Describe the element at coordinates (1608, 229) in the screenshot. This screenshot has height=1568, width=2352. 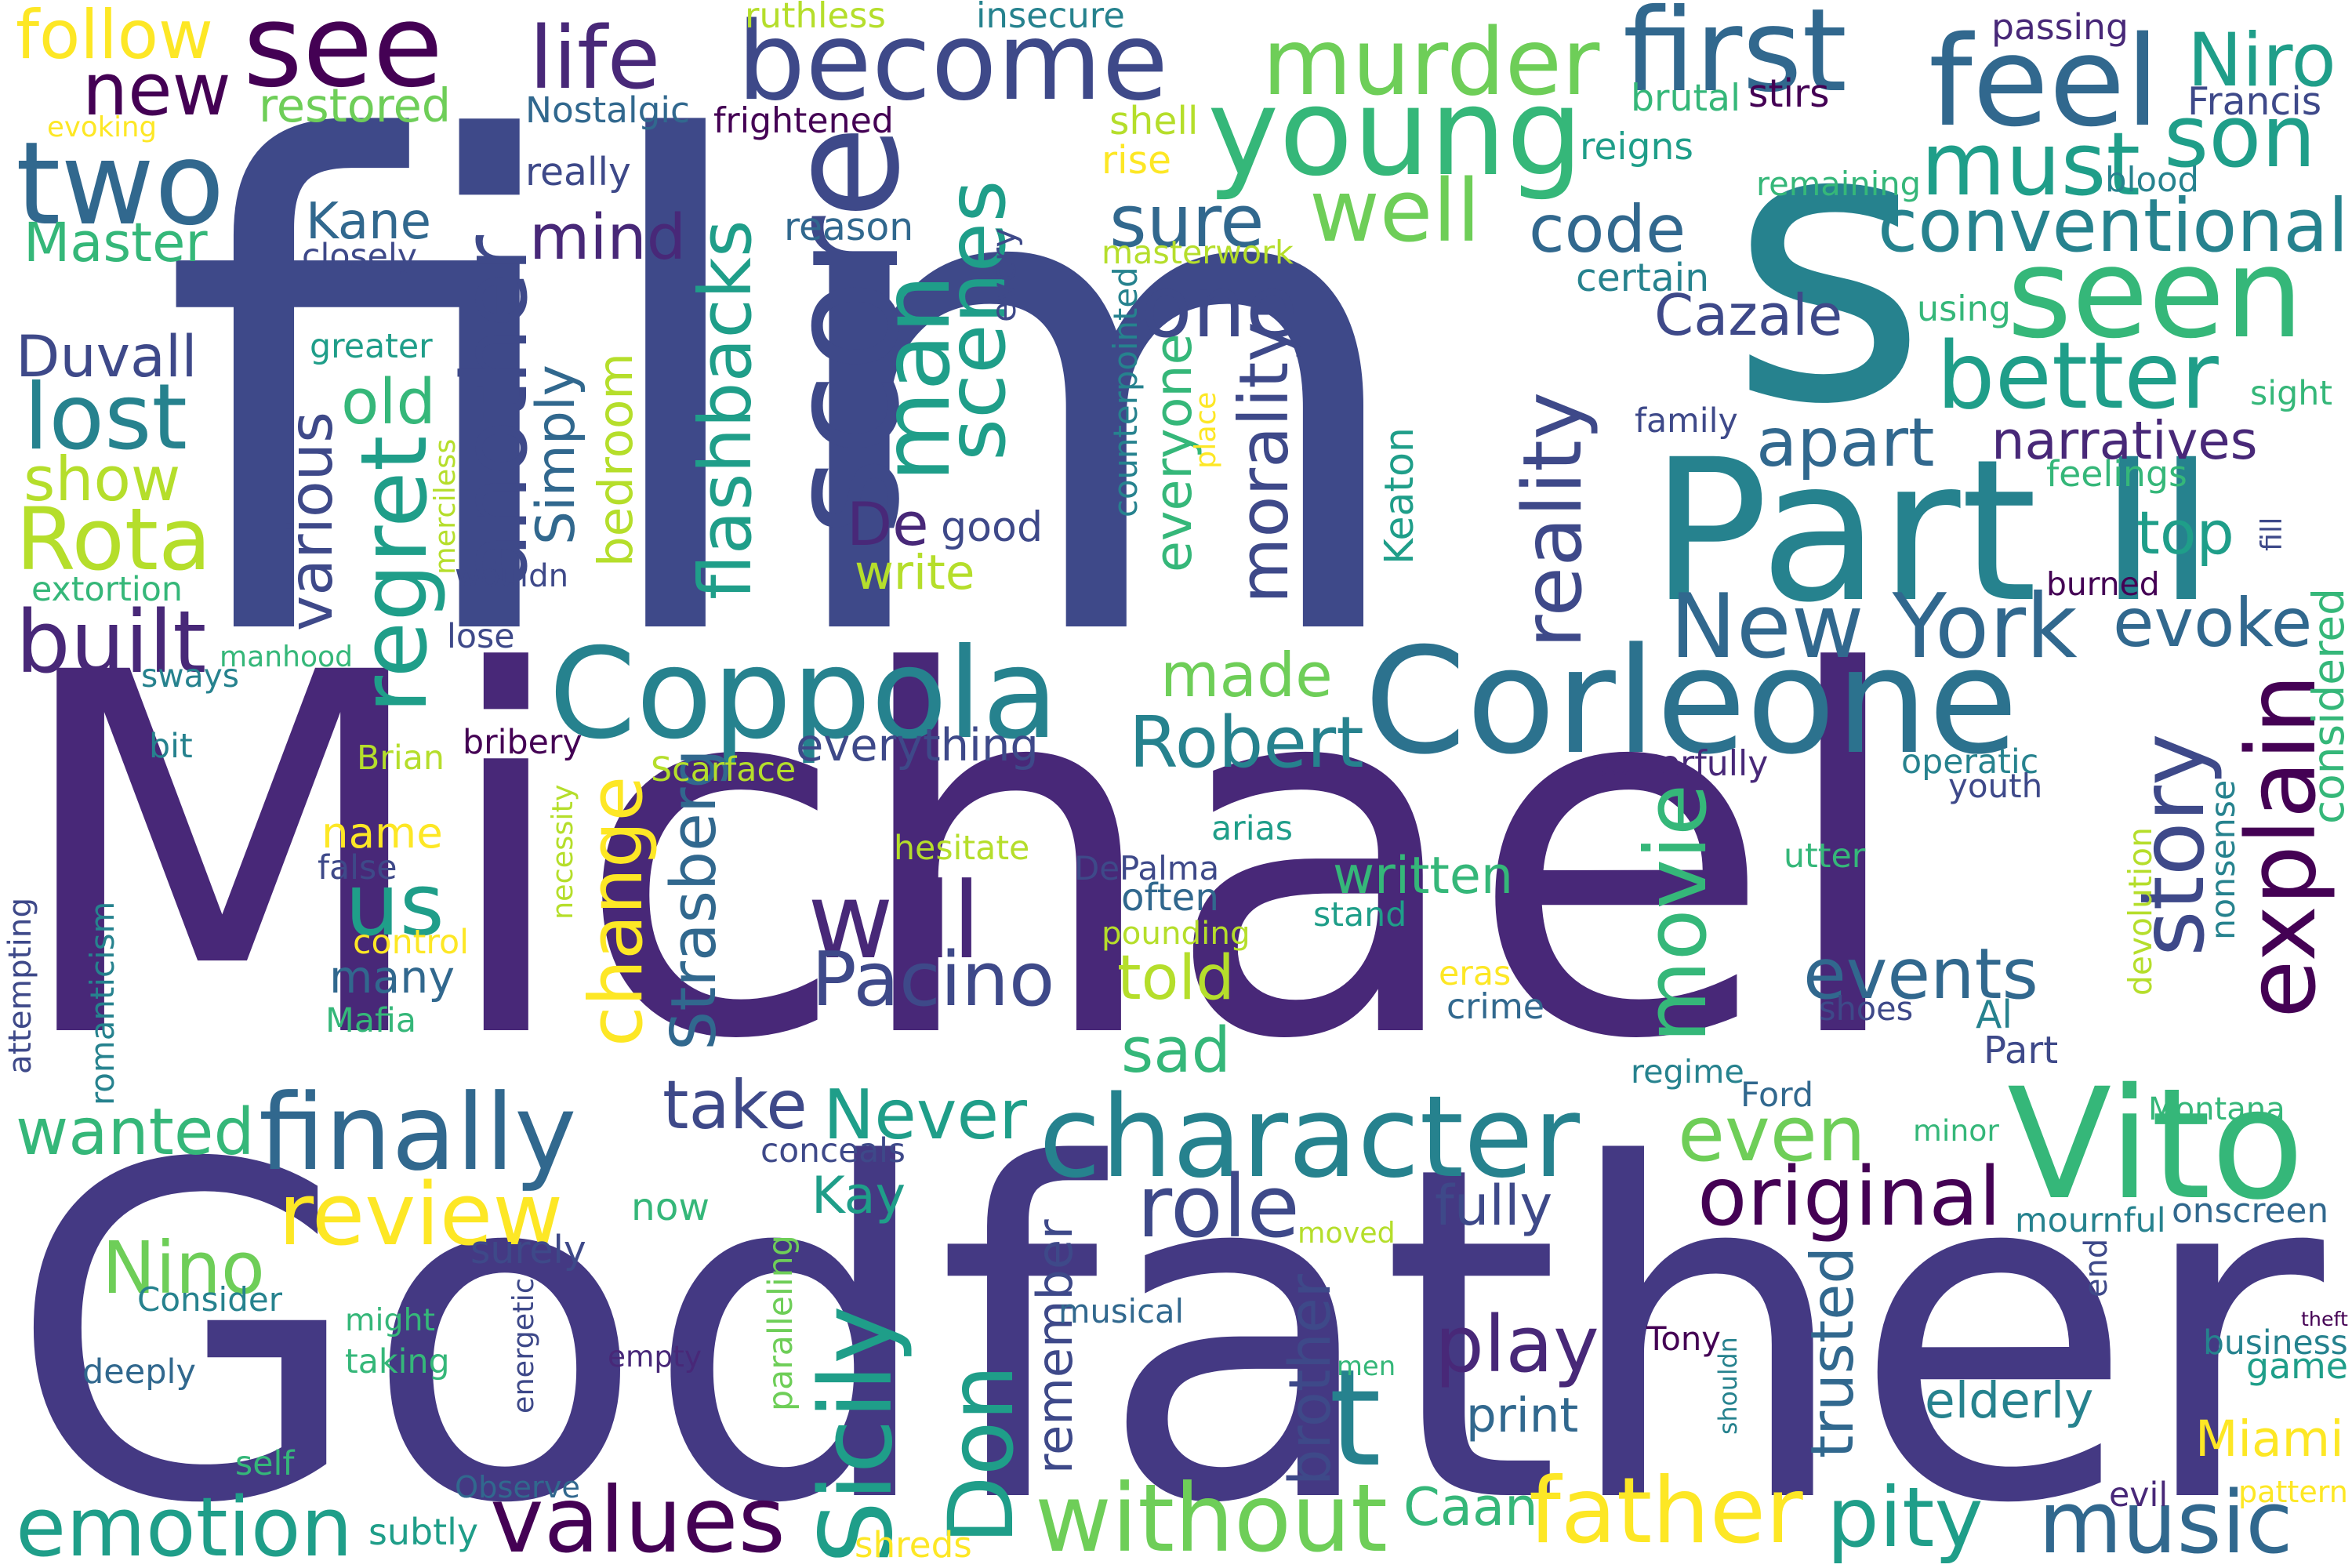
I see `word-code: code` at that location.